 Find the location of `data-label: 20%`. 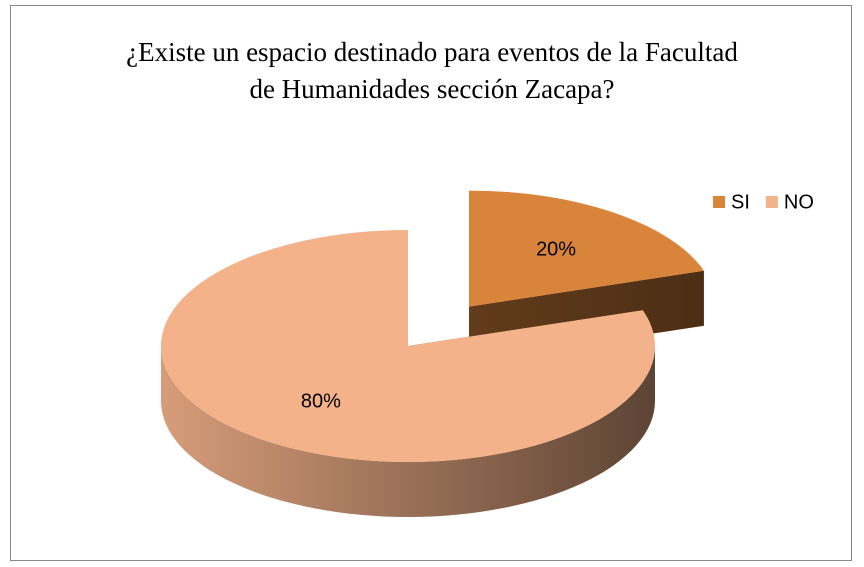

data-label: 20% is located at coordinates (556, 250).